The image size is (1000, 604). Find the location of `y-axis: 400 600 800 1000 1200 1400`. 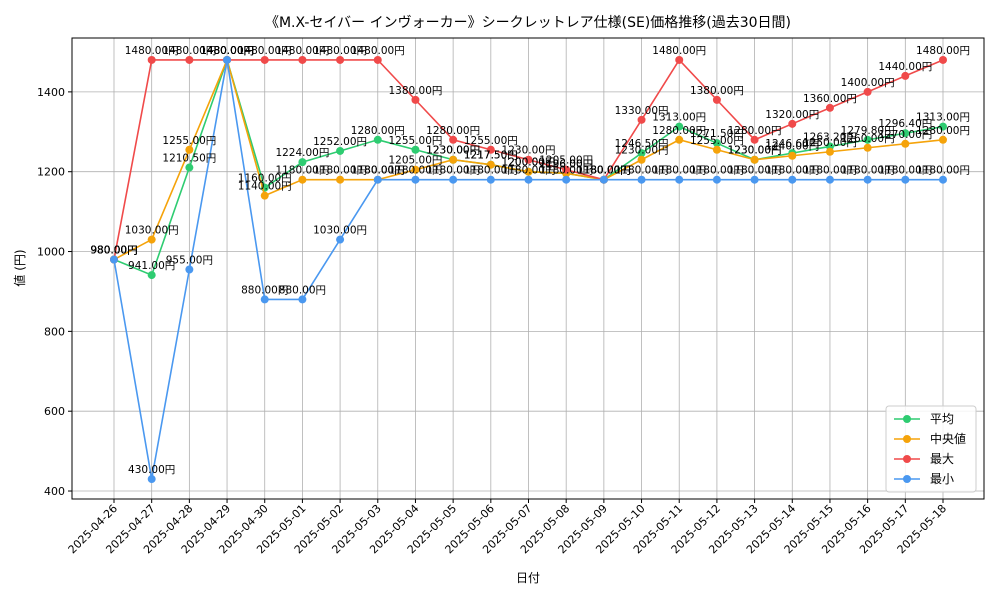

y-axis: 400 600 800 1000 1200 1400 is located at coordinates (54, 292).